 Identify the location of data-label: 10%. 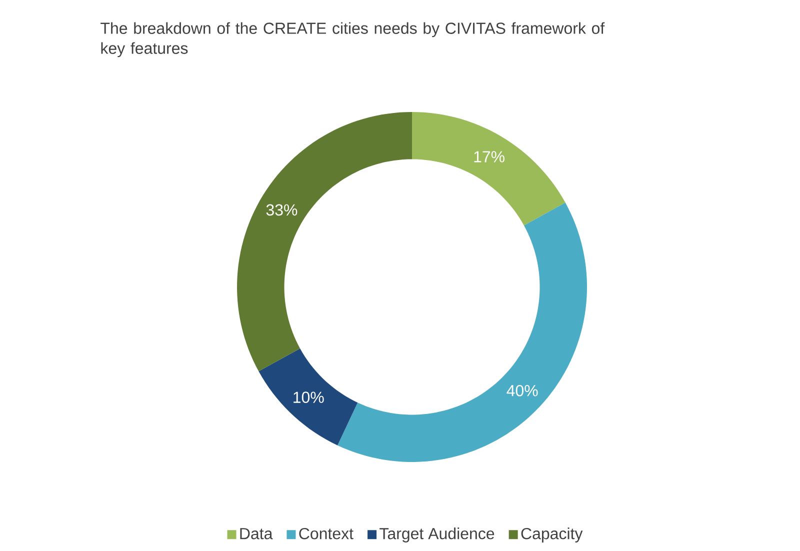
(309, 397).